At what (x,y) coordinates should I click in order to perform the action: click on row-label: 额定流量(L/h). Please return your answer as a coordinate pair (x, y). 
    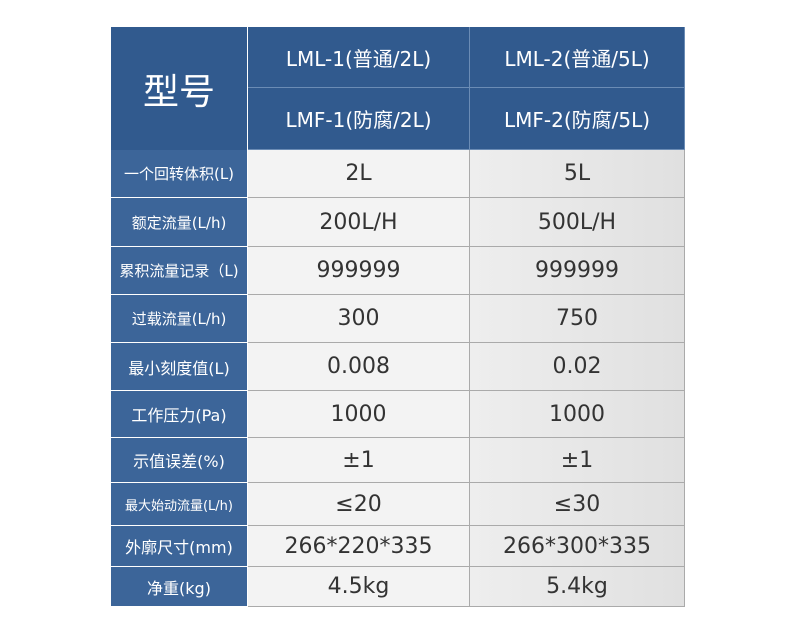
    Looking at the image, I should click on (179, 222).